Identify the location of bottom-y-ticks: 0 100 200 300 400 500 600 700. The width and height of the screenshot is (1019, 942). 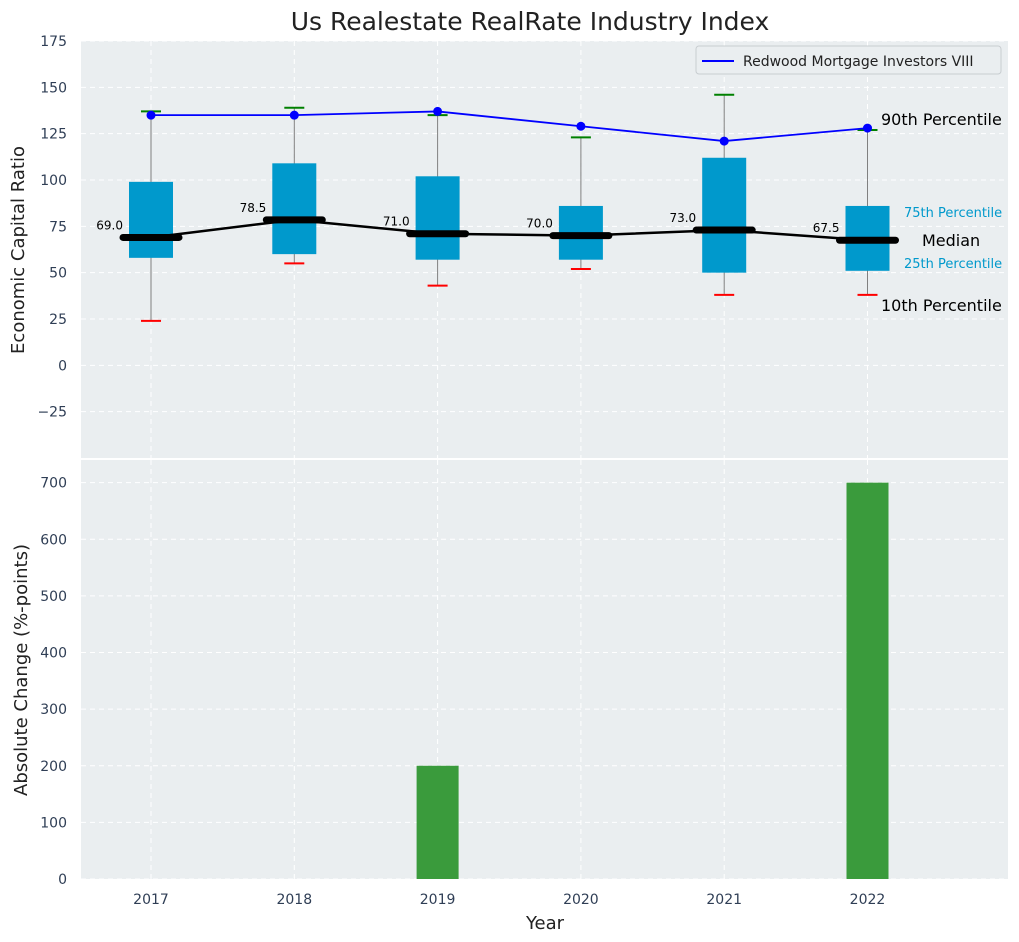
(53, 682).